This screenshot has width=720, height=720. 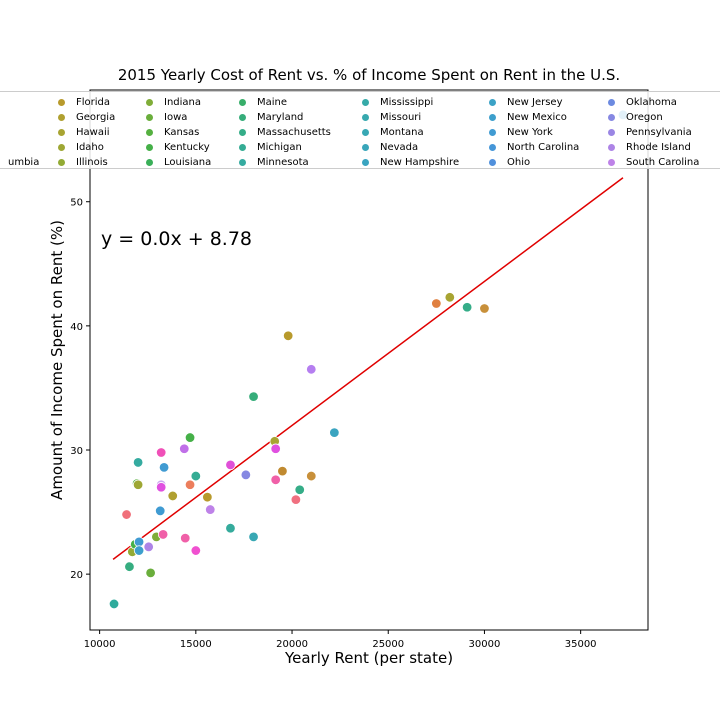 What do you see at coordinates (292, 644) in the screenshot?
I see `x-tick-label: 20000` at bounding box center [292, 644].